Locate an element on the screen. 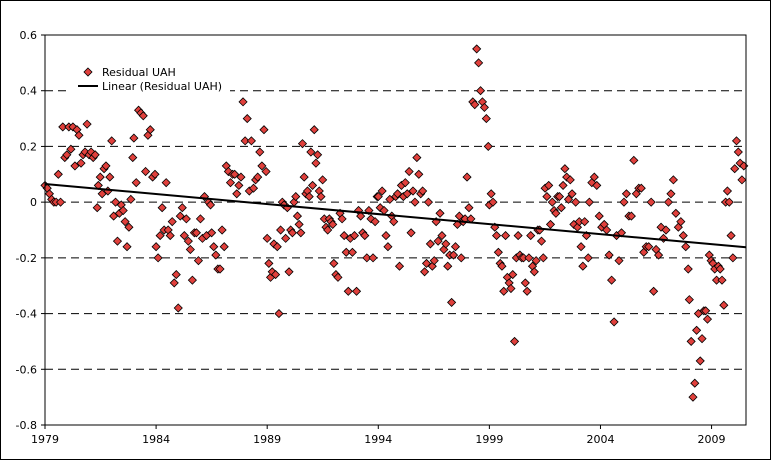 The image size is (776, 460). y-tick-label: 0.6 is located at coordinates (29, 35).